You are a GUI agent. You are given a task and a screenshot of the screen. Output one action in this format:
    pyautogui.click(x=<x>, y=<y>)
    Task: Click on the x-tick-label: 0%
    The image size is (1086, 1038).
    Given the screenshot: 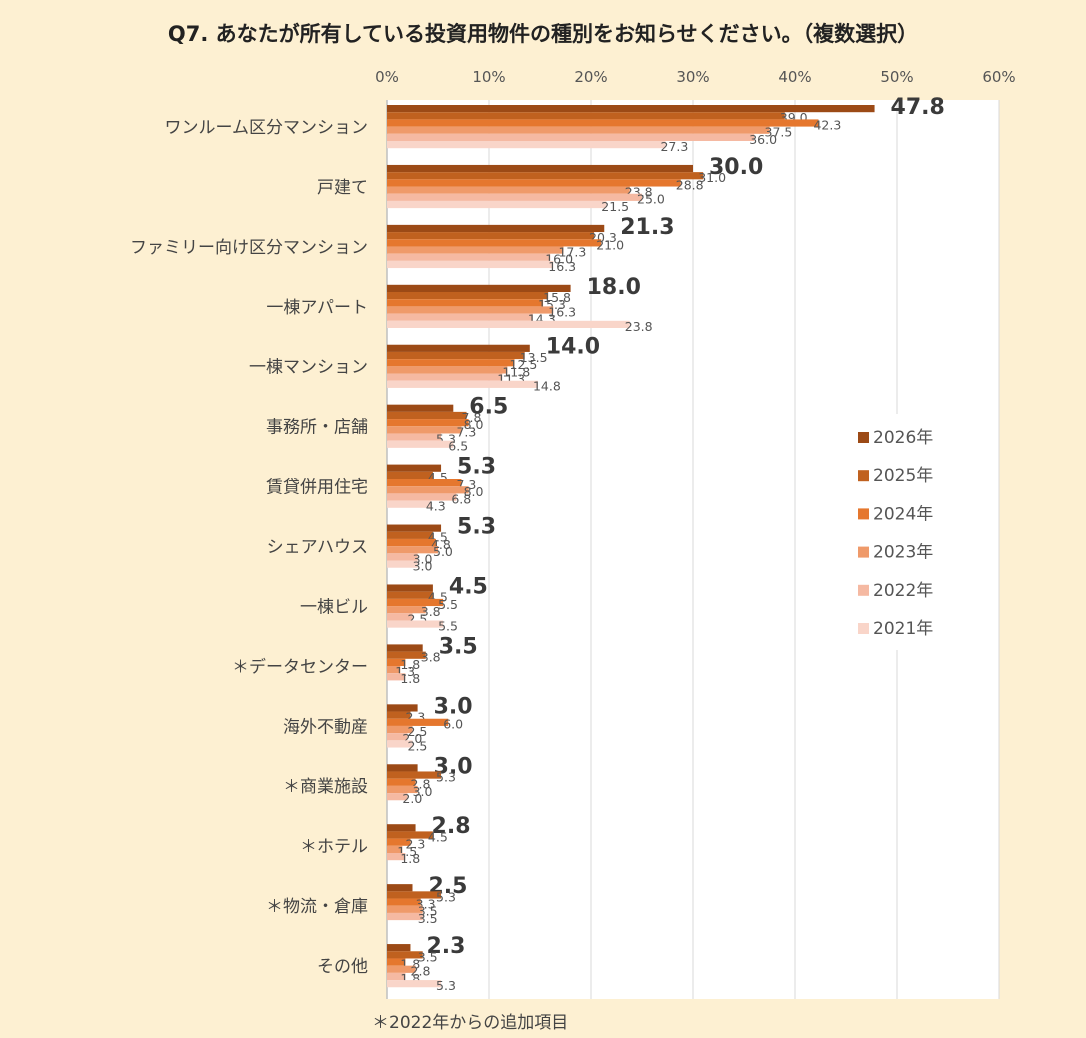 What is the action you would take?
    pyautogui.click(x=387, y=77)
    